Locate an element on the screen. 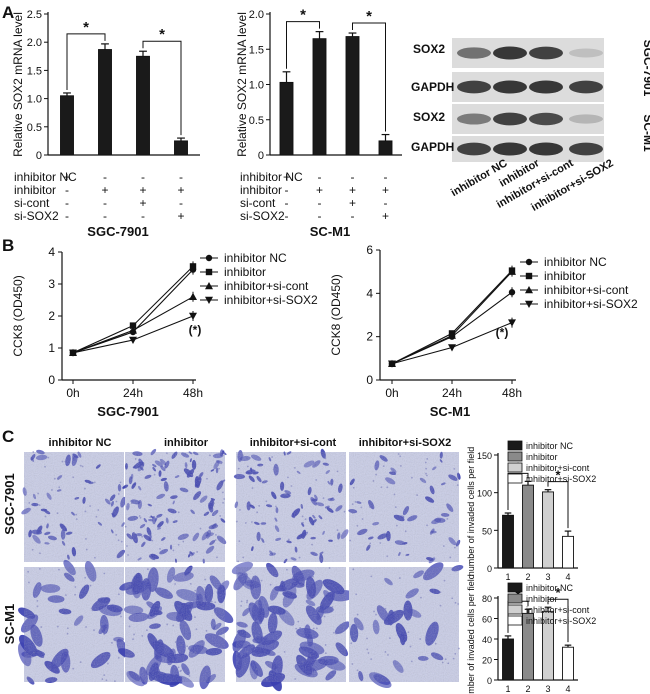 Image resolution: width=650 pixels, height=694 pixels. x-tick-label: 3 is located at coordinates (547, 577).